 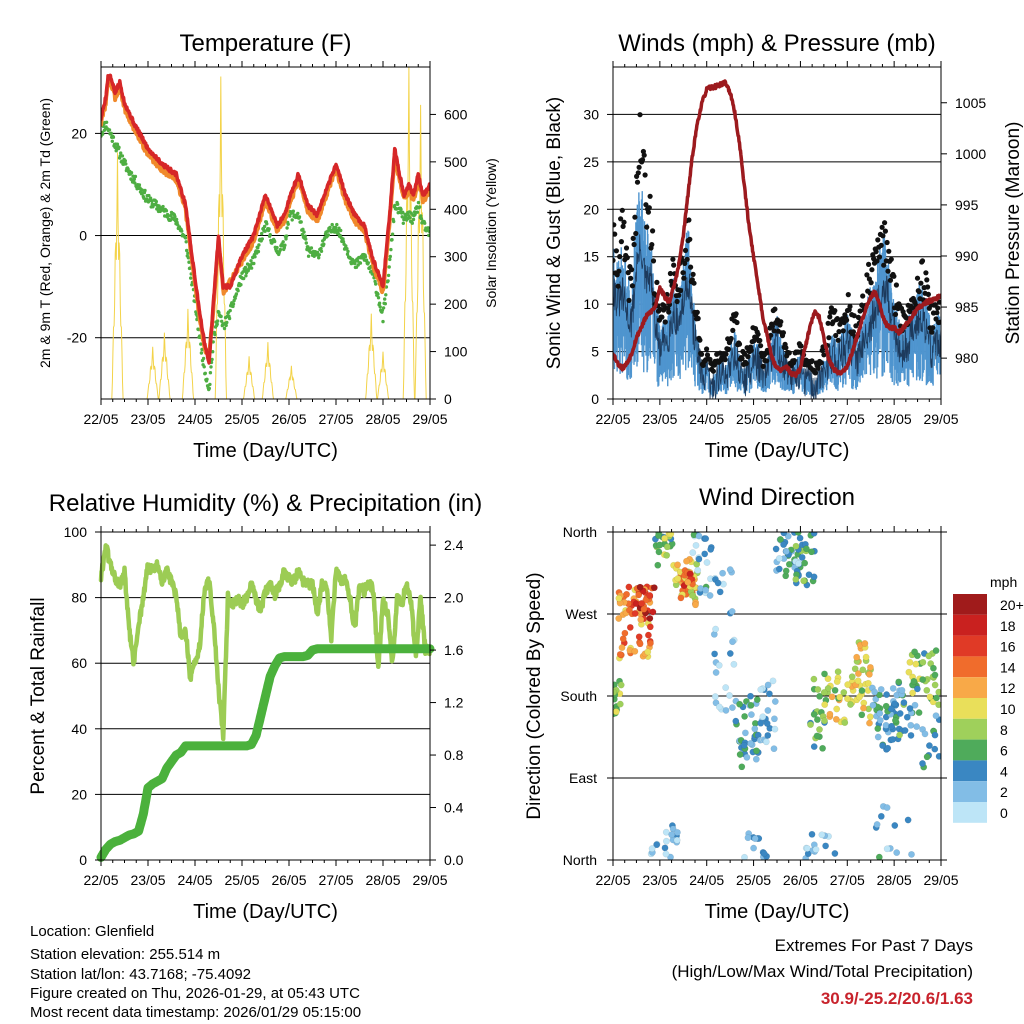 I want to click on x-tick-label: 29/05, so click(x=940, y=880).